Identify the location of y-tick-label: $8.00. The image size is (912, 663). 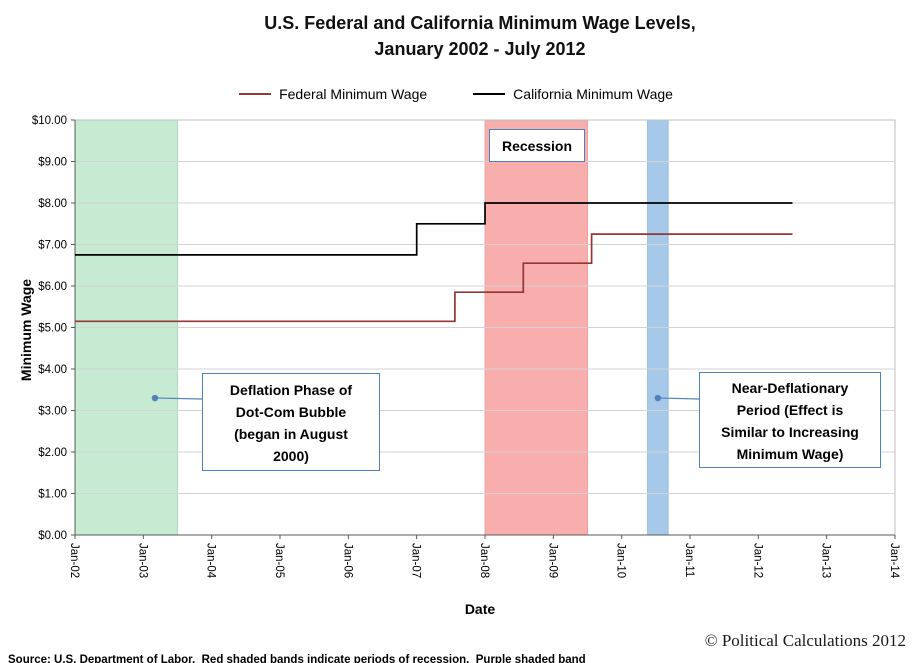
(52, 204).